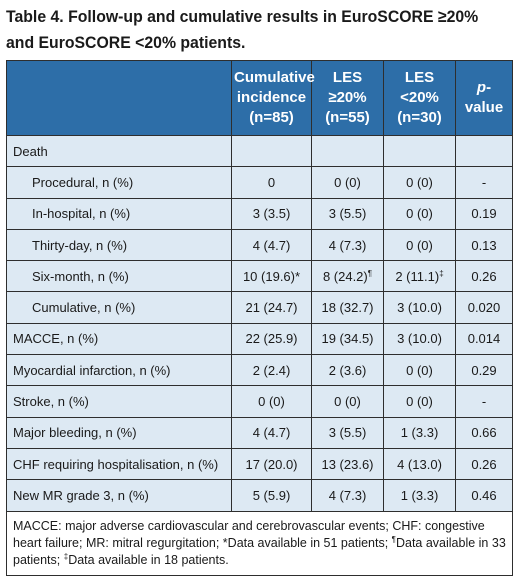  What do you see at coordinates (347, 98) in the screenshot?
I see `header-les-high: LES ≥20% (n=55)` at bounding box center [347, 98].